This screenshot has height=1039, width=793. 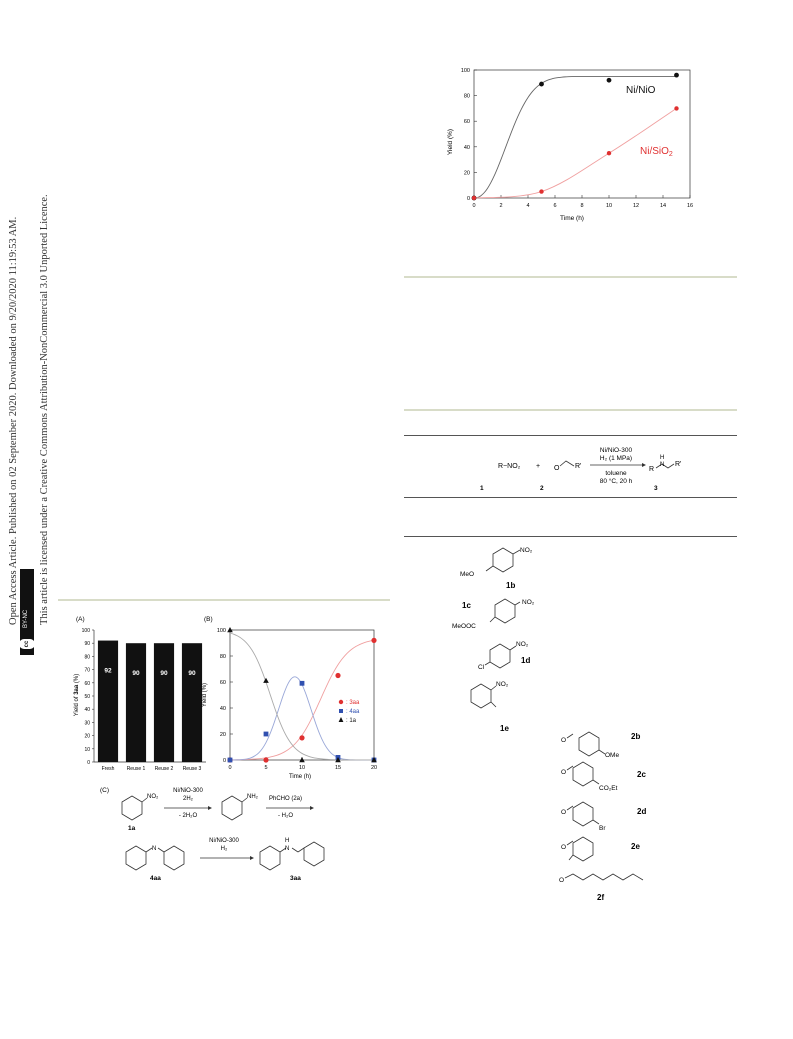 I want to click on bar-value-label: 90, so click(x=192, y=673).